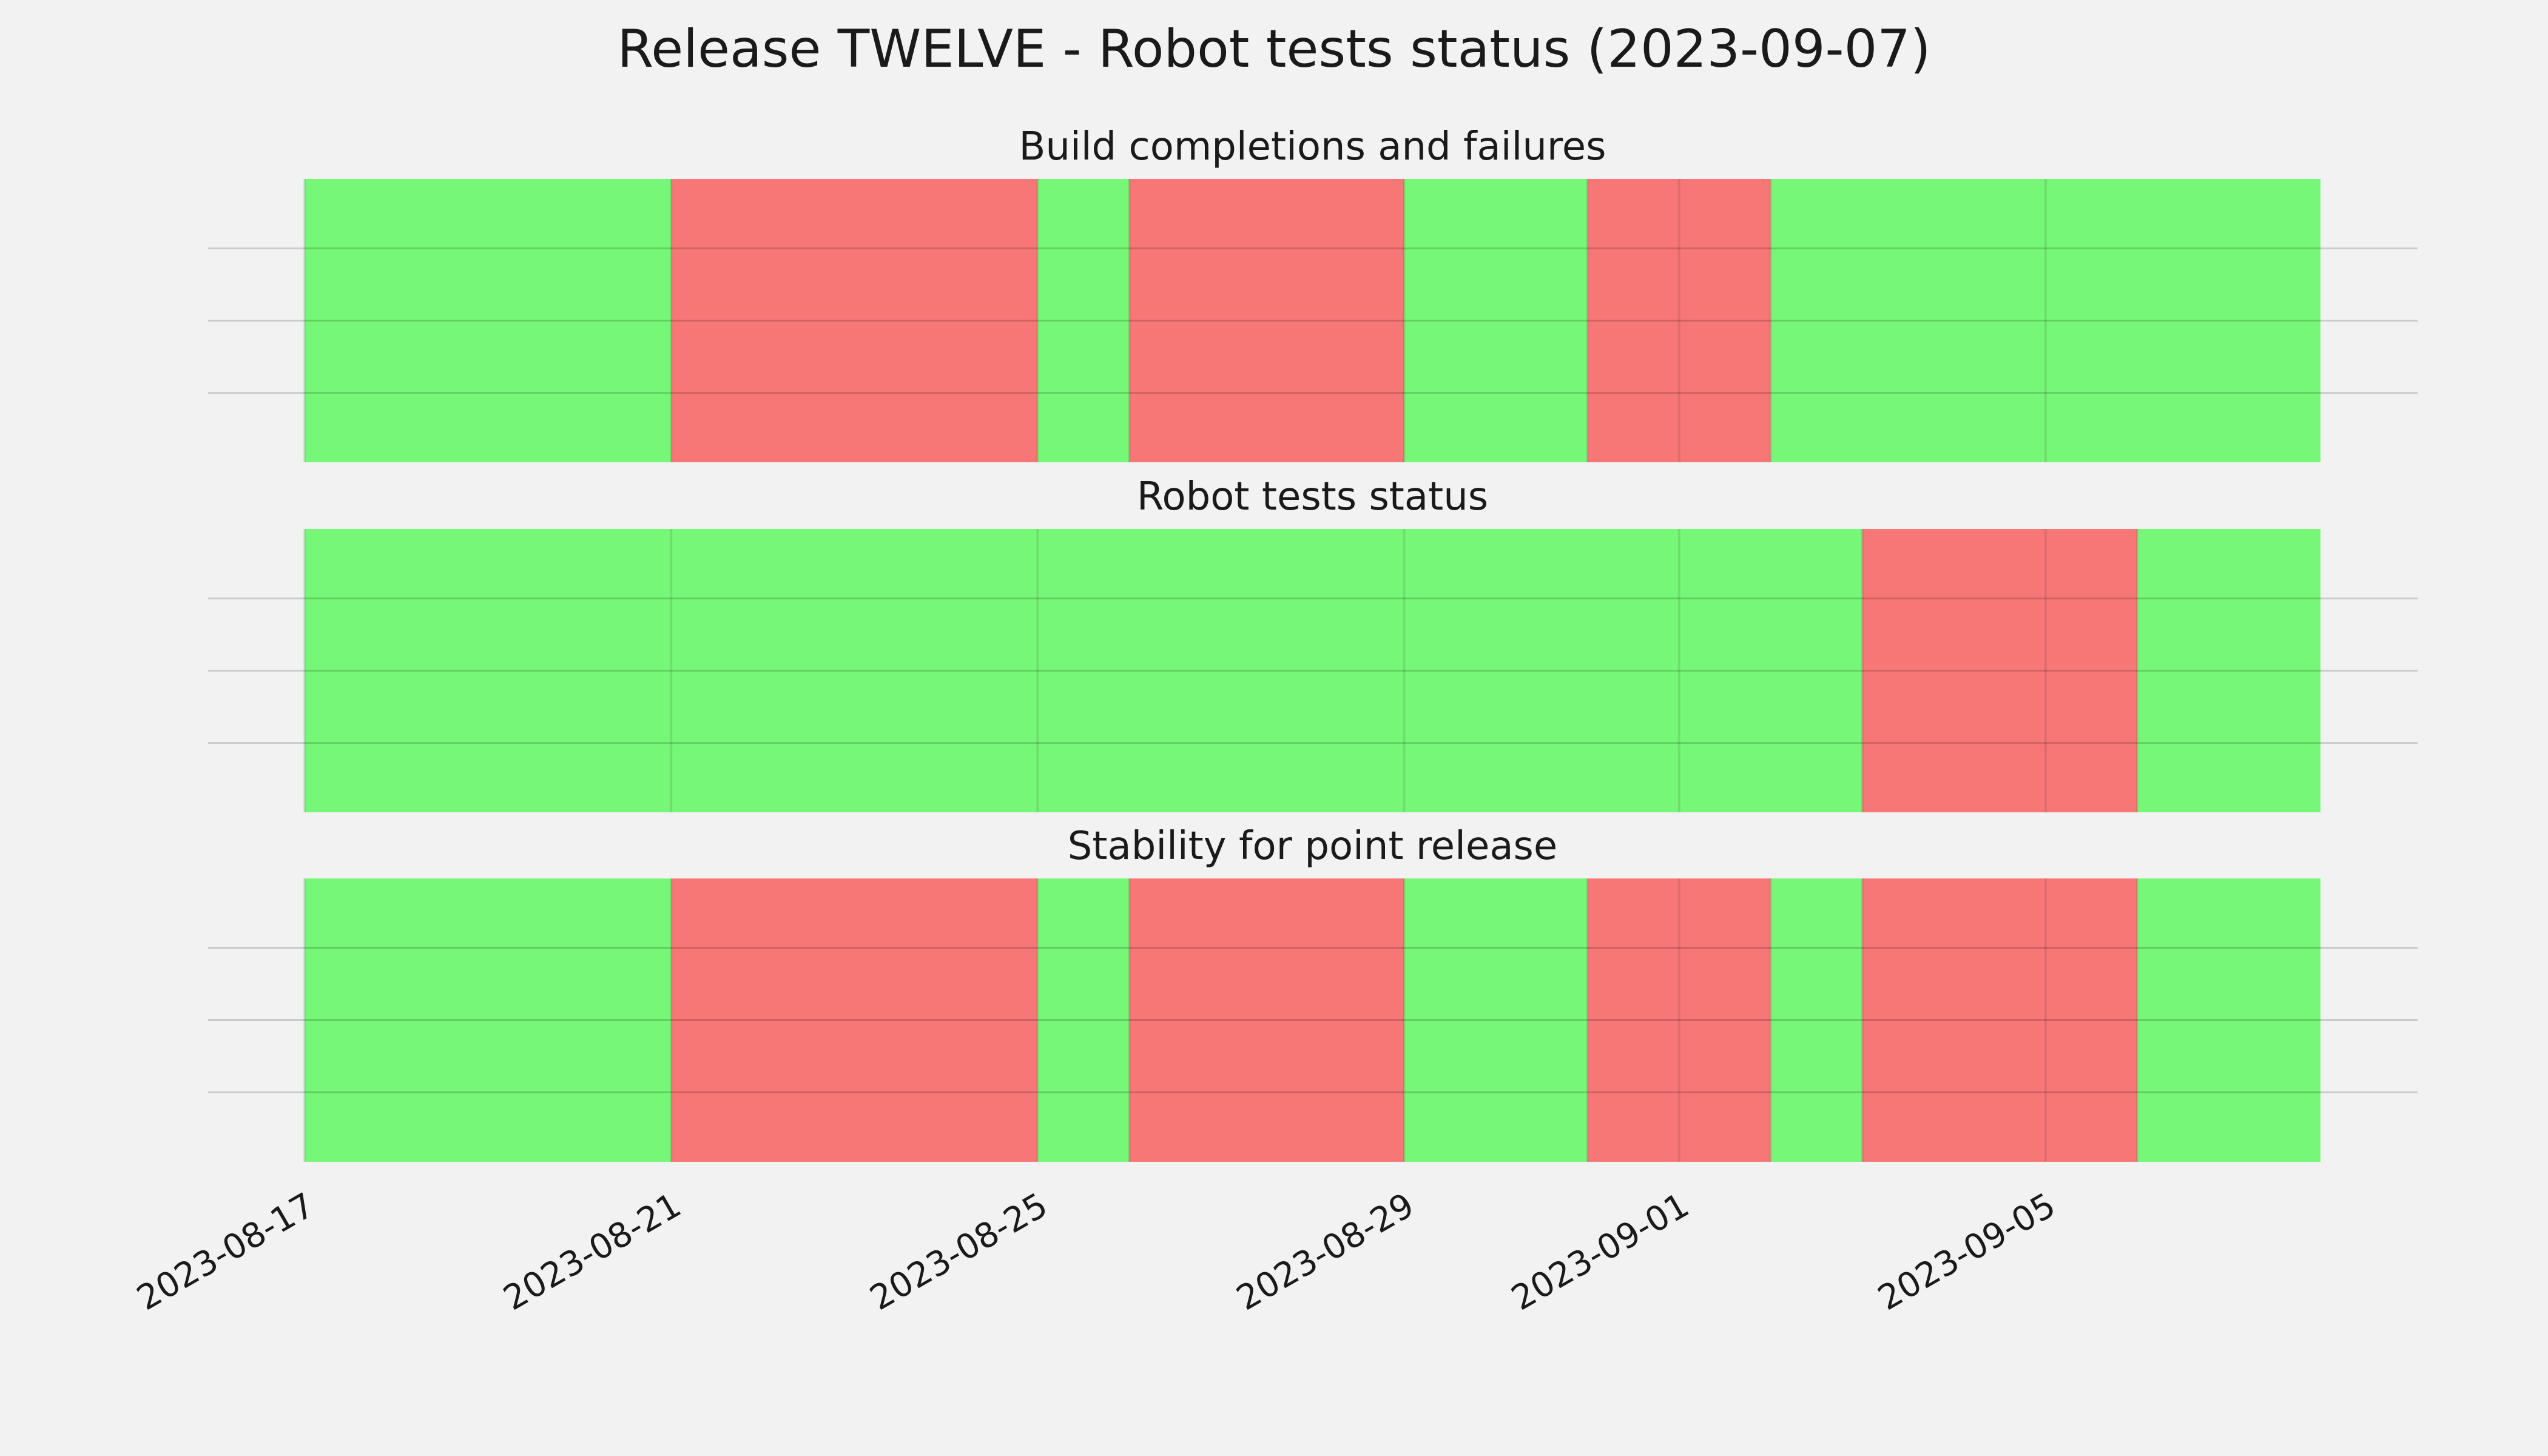 Image resolution: width=2548 pixels, height=1456 pixels. What do you see at coordinates (1313, 846) in the screenshot?
I see `panel-title: Stability for point release` at bounding box center [1313, 846].